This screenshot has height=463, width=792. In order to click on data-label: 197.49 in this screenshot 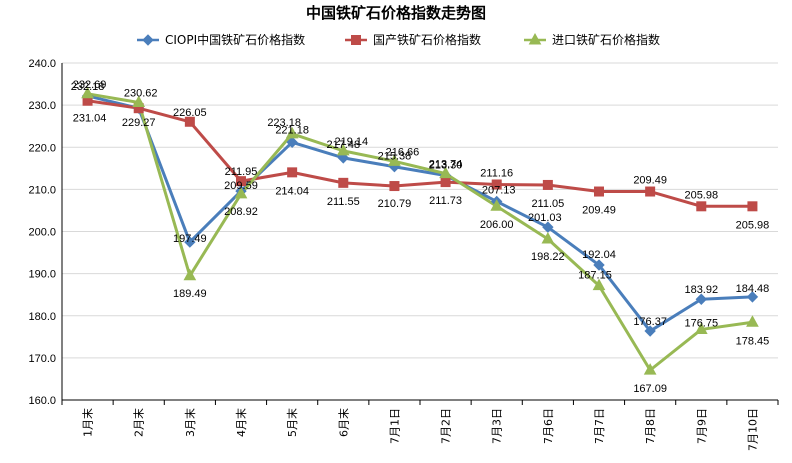, I will do `click(190, 239)`.